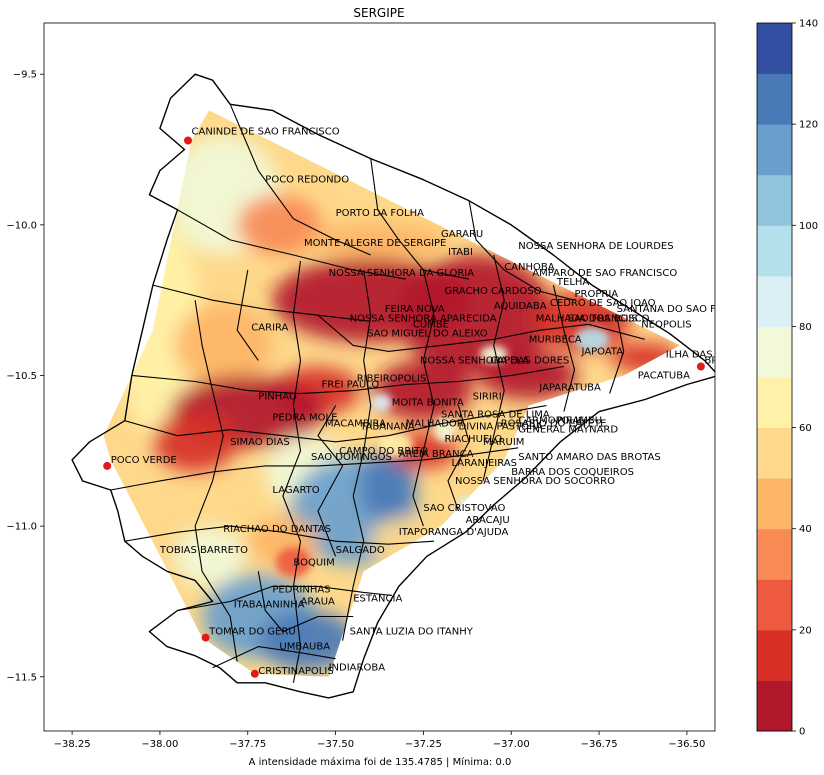 The image size is (824, 775). What do you see at coordinates (295, 490) in the screenshot?
I see `municipality-label-57: LAGARTO` at bounding box center [295, 490].